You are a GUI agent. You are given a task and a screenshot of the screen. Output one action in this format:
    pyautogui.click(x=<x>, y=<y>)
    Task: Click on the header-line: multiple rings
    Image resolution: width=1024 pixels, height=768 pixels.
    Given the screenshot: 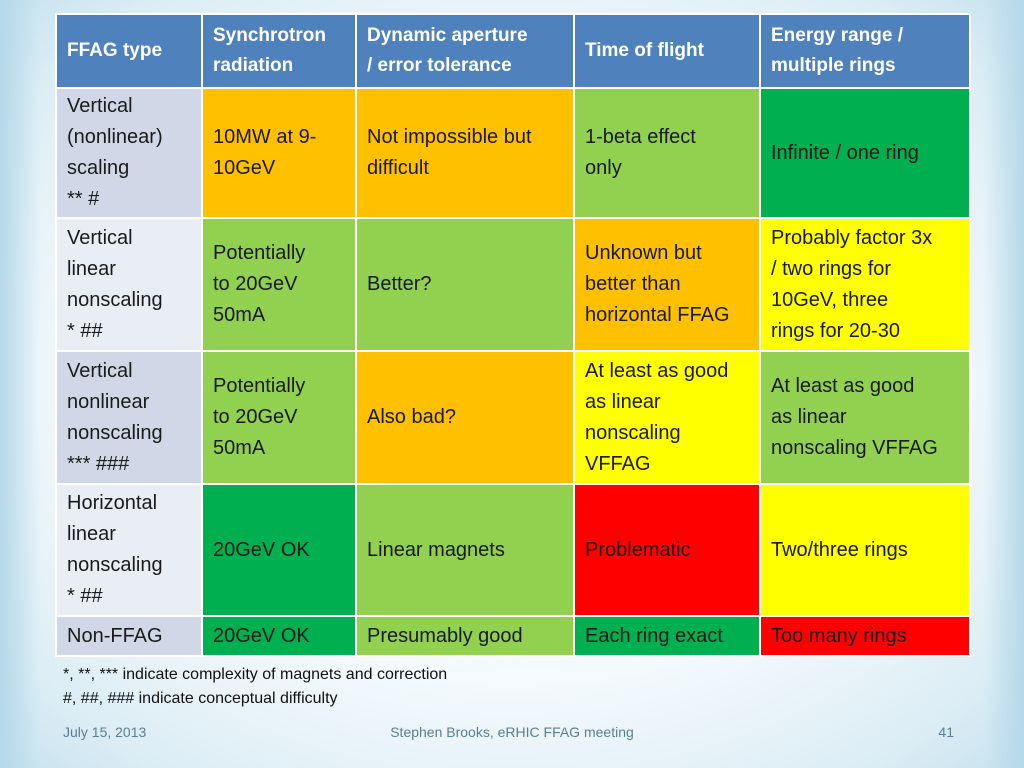 What is the action you would take?
    pyautogui.click(x=833, y=65)
    